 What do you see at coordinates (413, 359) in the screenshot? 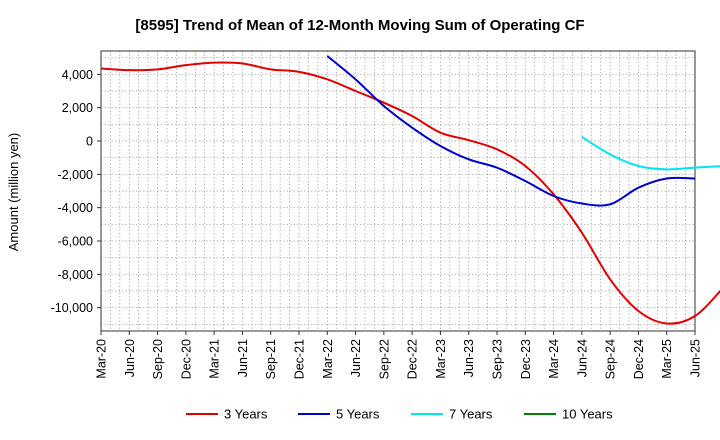
I see `x-tick-label: Dec-22` at bounding box center [413, 359].